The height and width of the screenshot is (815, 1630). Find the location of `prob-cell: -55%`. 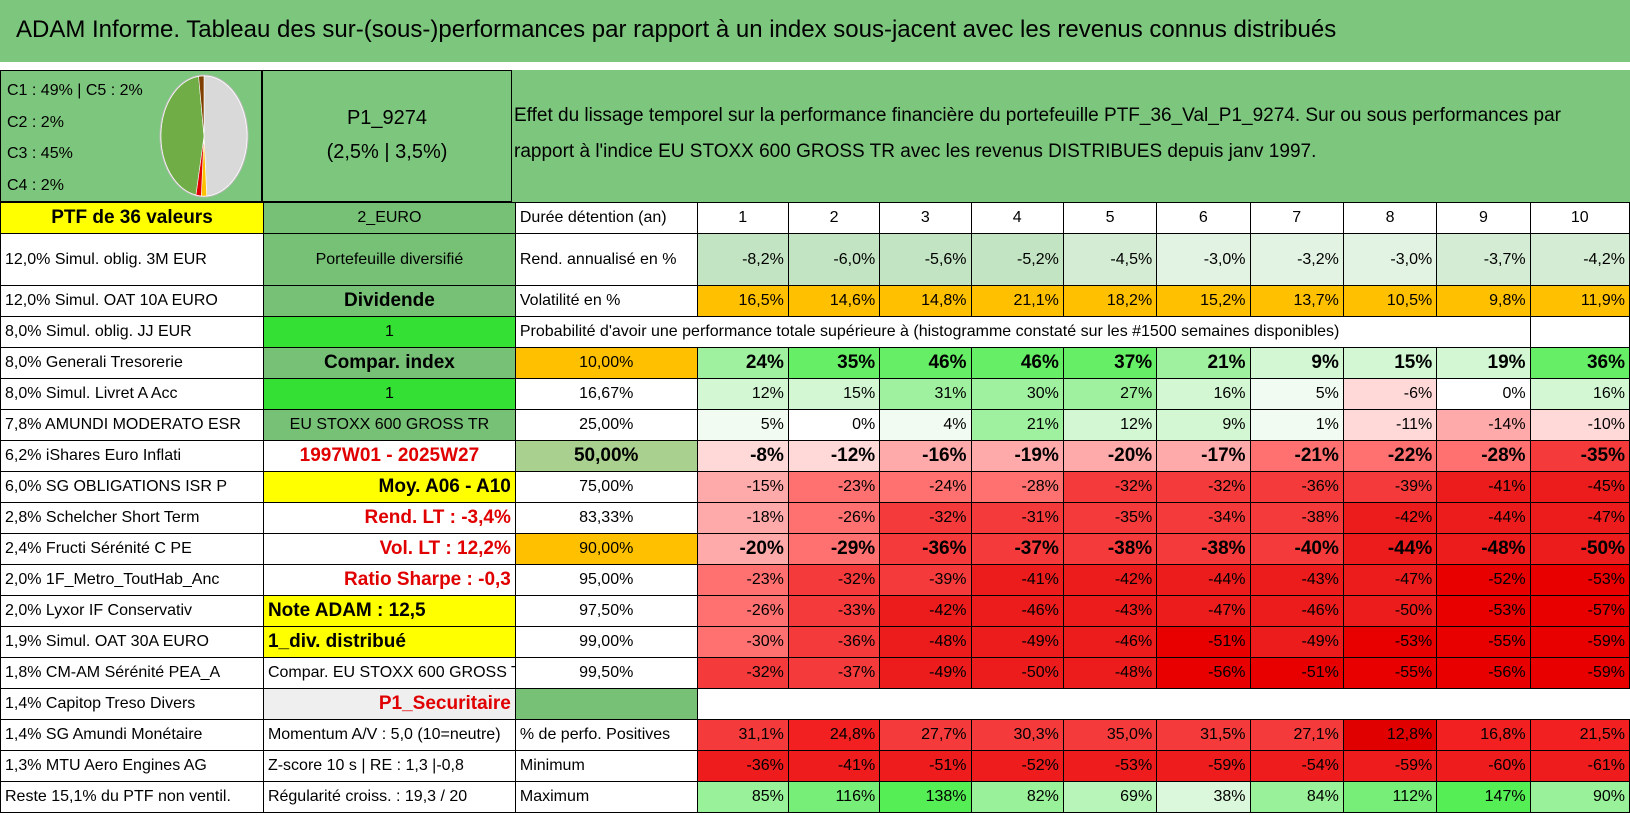

prob-cell: -55% is located at coordinates (1390, 673).